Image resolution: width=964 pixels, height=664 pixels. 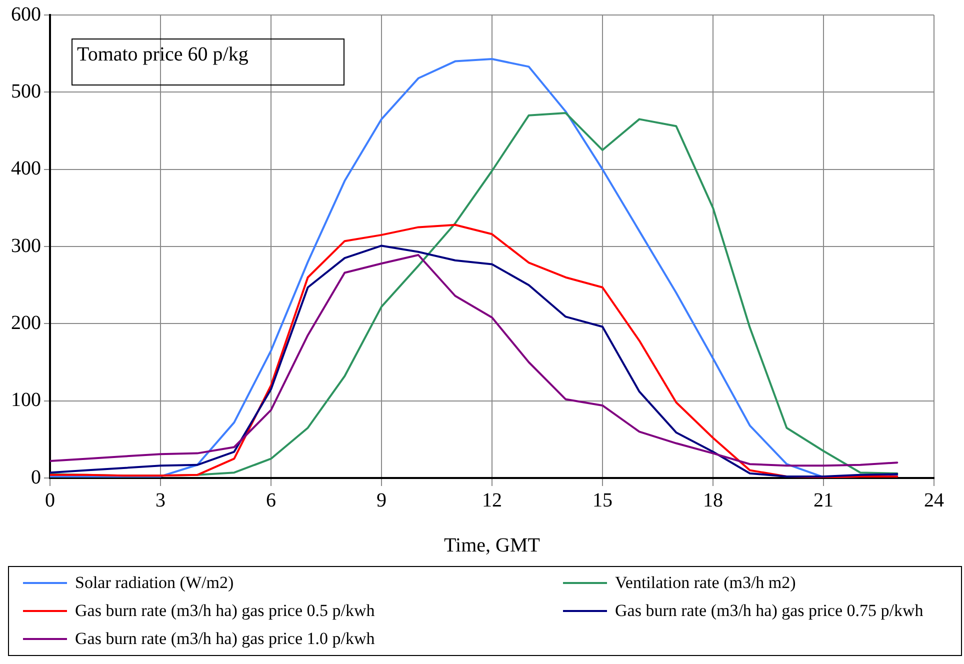 I want to click on x-tick-label: 6, so click(x=271, y=500).